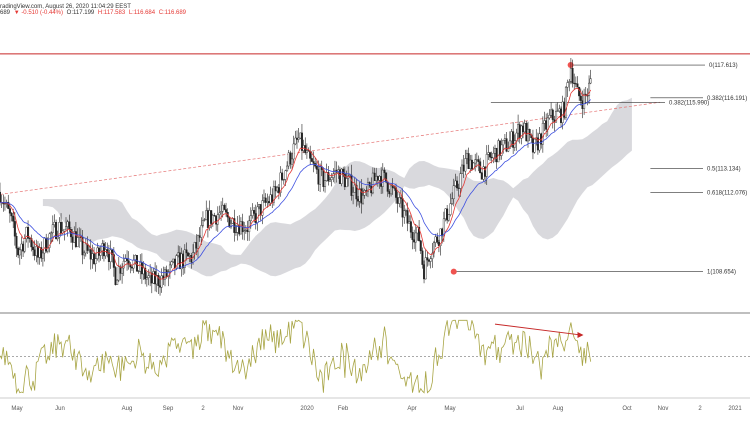  What do you see at coordinates (5, 13) in the screenshot?
I see `ticker-fragment: 689` at bounding box center [5, 13].